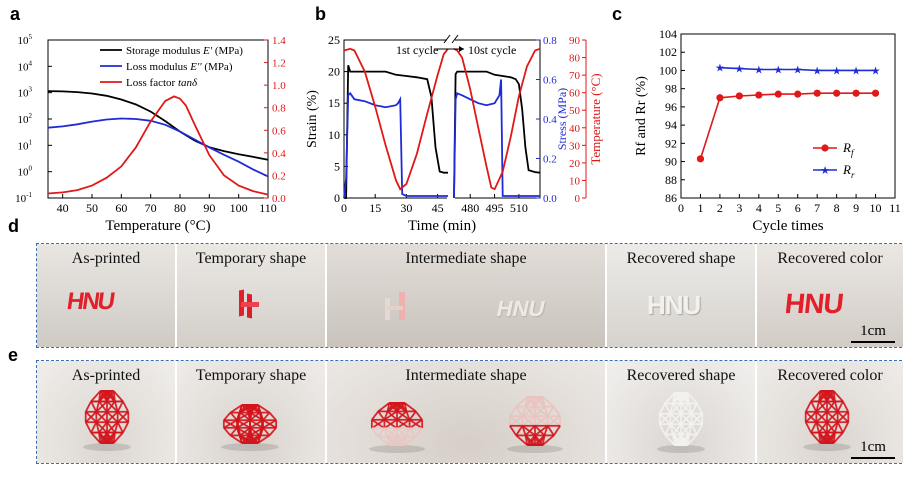  Describe the element at coordinates (279, 176) in the screenshot. I see `y-tick-label-right: 0.2` at that location.